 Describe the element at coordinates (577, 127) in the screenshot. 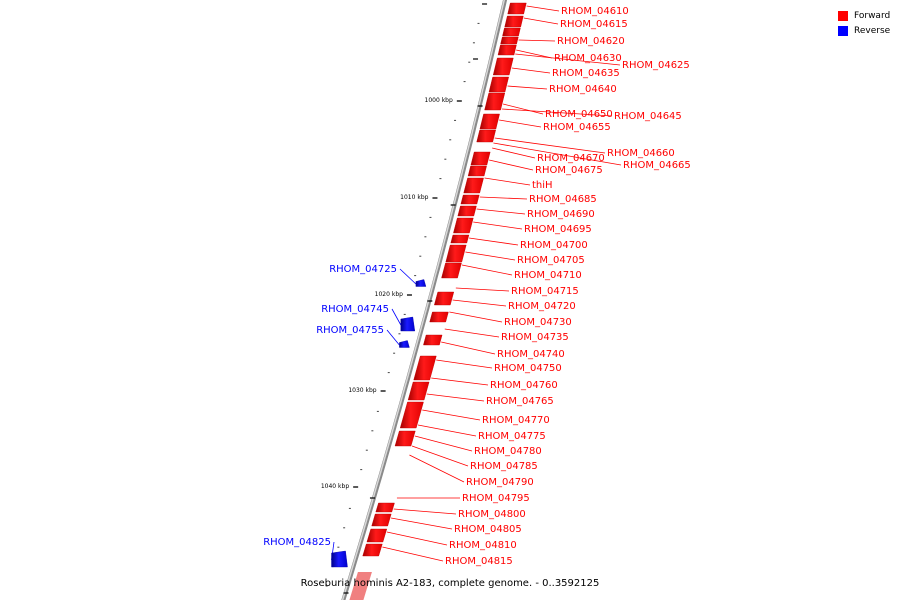

I see `forward-gene-label: RHOM_04655` at that location.